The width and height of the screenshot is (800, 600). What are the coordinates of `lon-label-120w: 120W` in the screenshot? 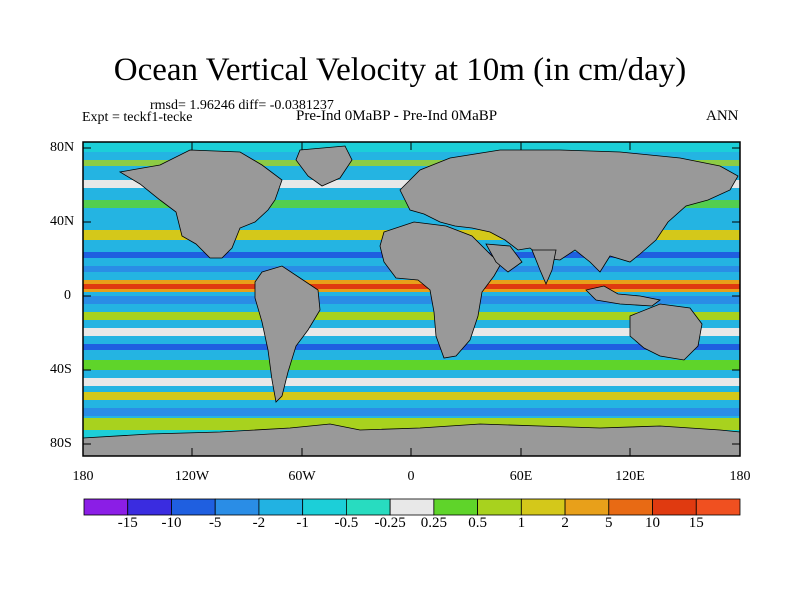 It's located at (192, 476).